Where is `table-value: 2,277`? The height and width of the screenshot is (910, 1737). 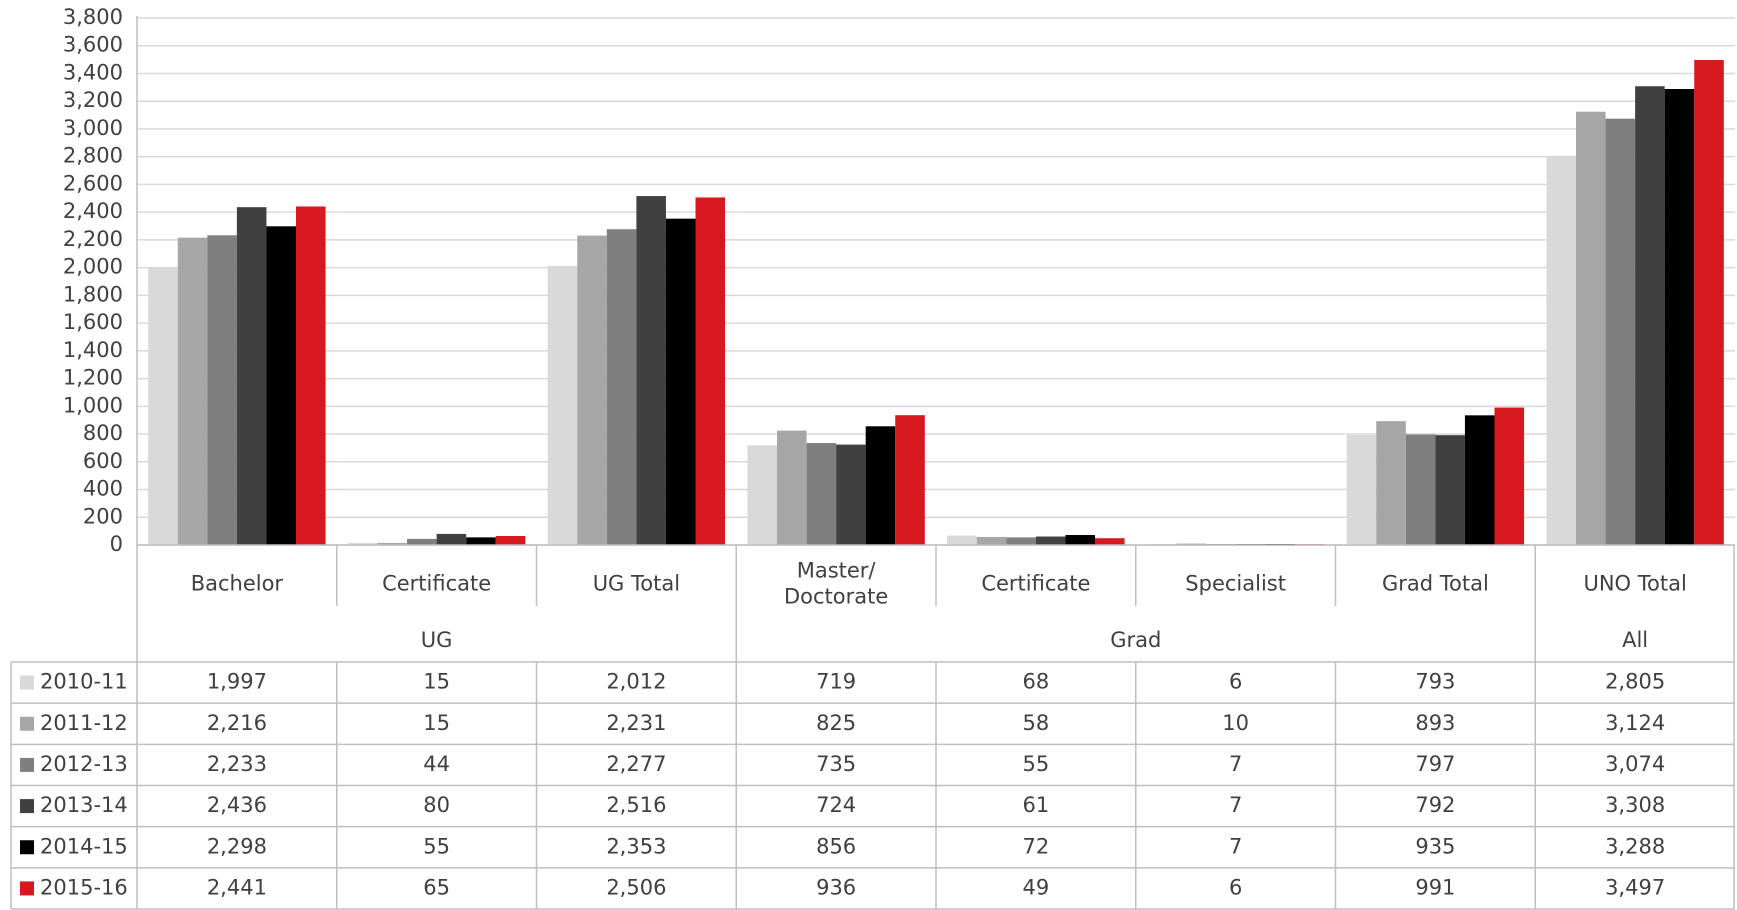 table-value: 2,277 is located at coordinates (636, 764).